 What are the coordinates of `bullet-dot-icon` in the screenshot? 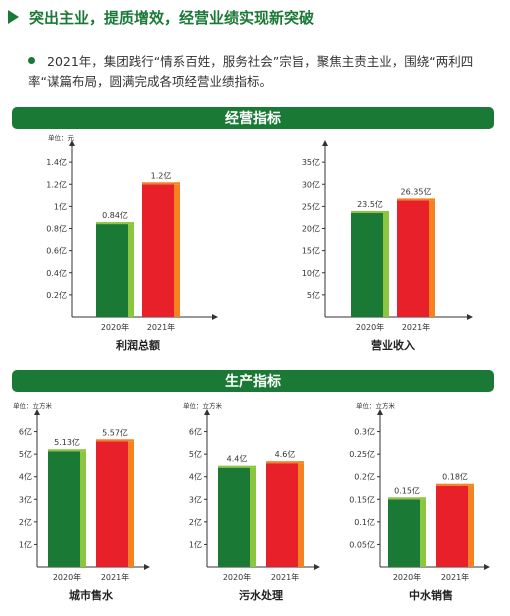 It's located at (31, 60).